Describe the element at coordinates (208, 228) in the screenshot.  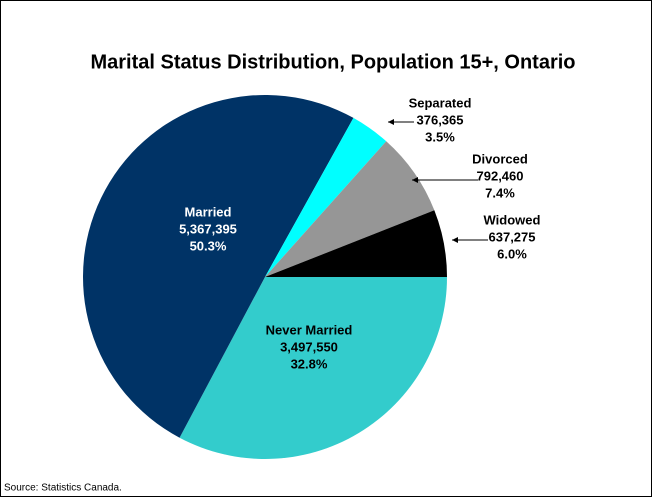
I see `slice-label: 5,367,395` at that location.